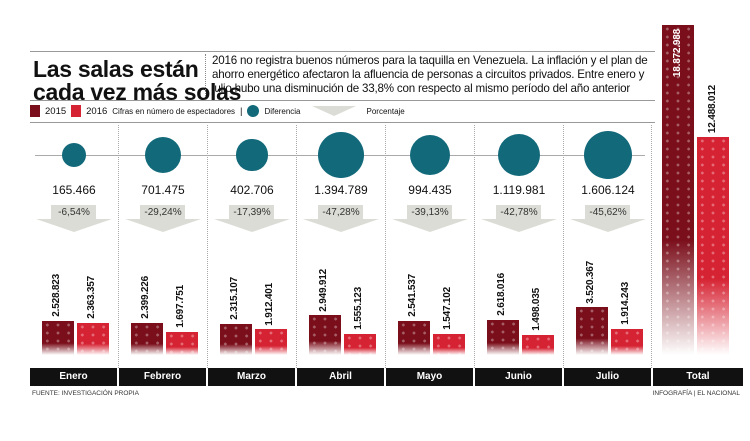 The width and height of the screenshot is (750, 441). I want to click on percent-value: -47,28%, so click(341, 212).